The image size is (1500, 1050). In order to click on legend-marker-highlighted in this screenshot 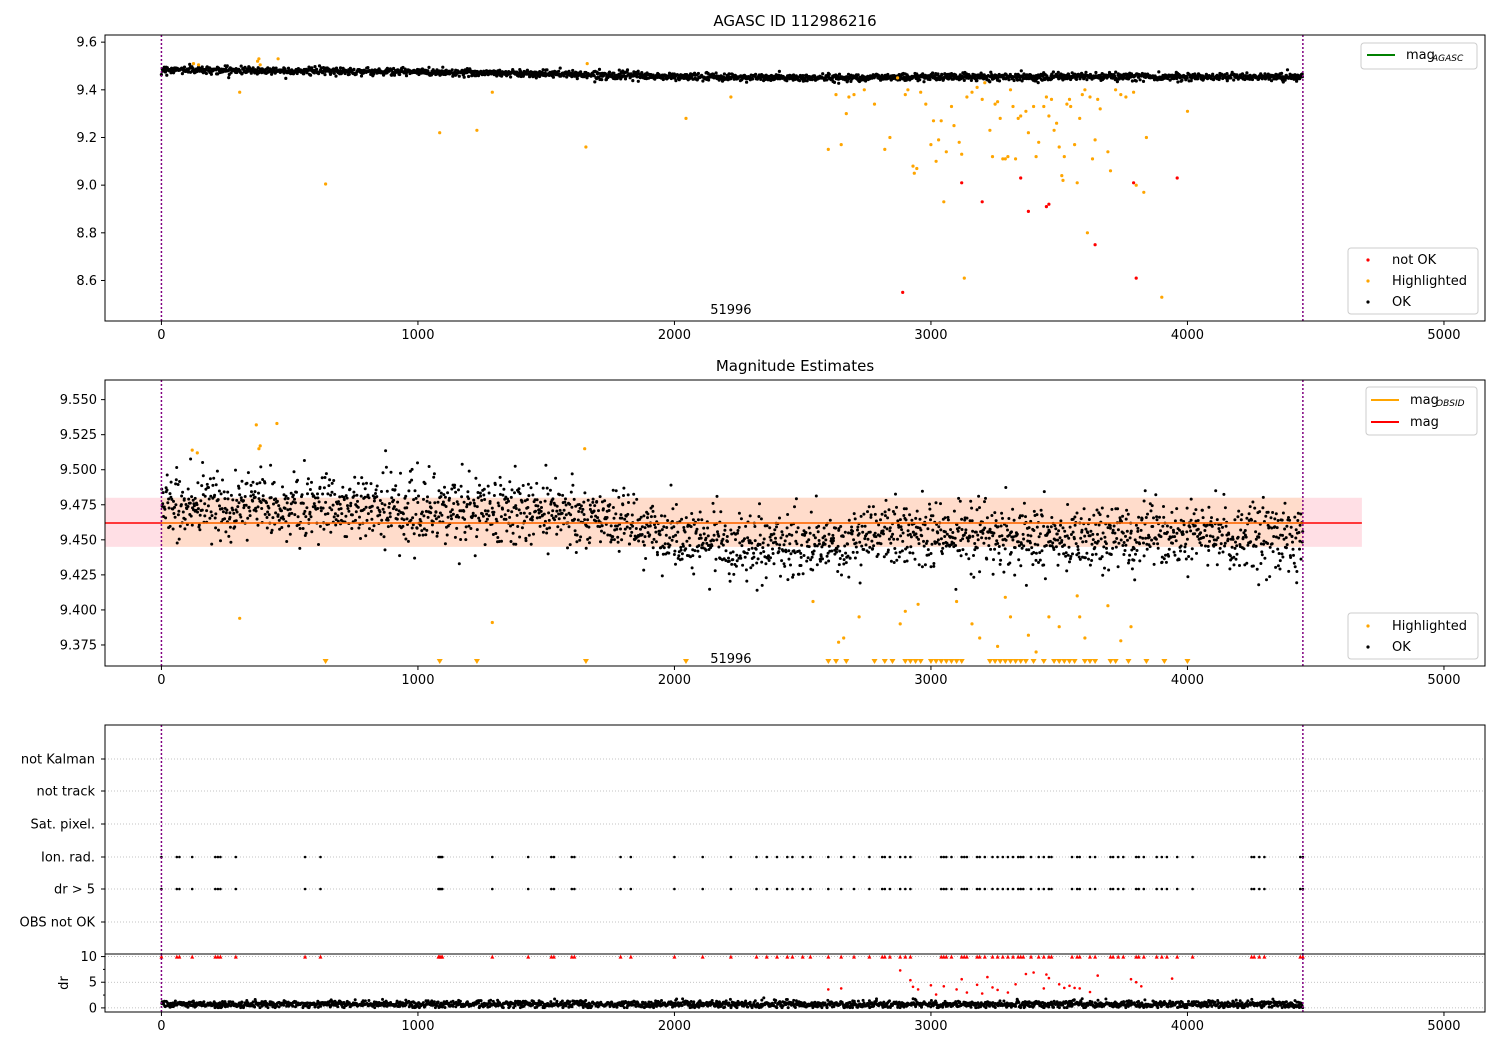, I will do `click(1368, 626)`.